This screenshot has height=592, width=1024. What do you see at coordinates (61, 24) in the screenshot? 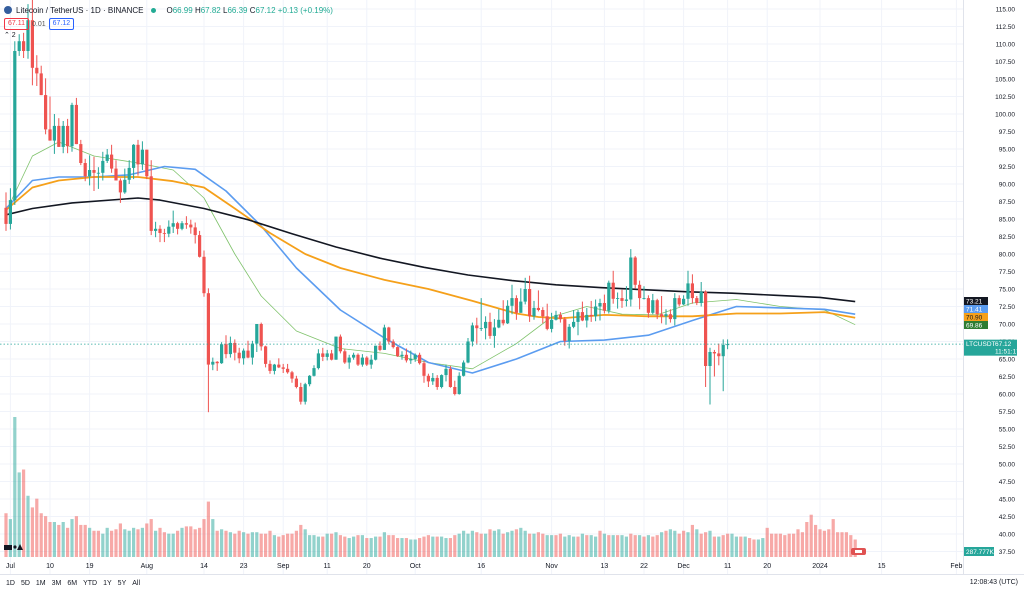
I see `buy-button: 67.12` at bounding box center [61, 24].